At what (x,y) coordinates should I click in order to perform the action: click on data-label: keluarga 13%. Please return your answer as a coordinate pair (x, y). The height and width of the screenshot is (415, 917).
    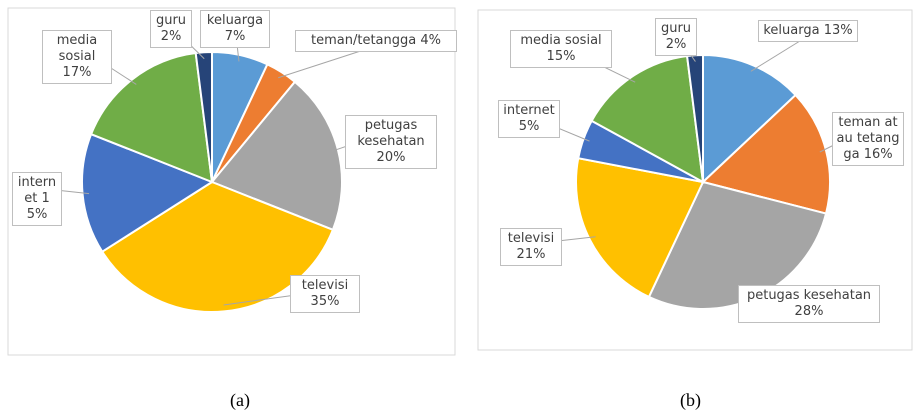
    Looking at the image, I should click on (808, 31).